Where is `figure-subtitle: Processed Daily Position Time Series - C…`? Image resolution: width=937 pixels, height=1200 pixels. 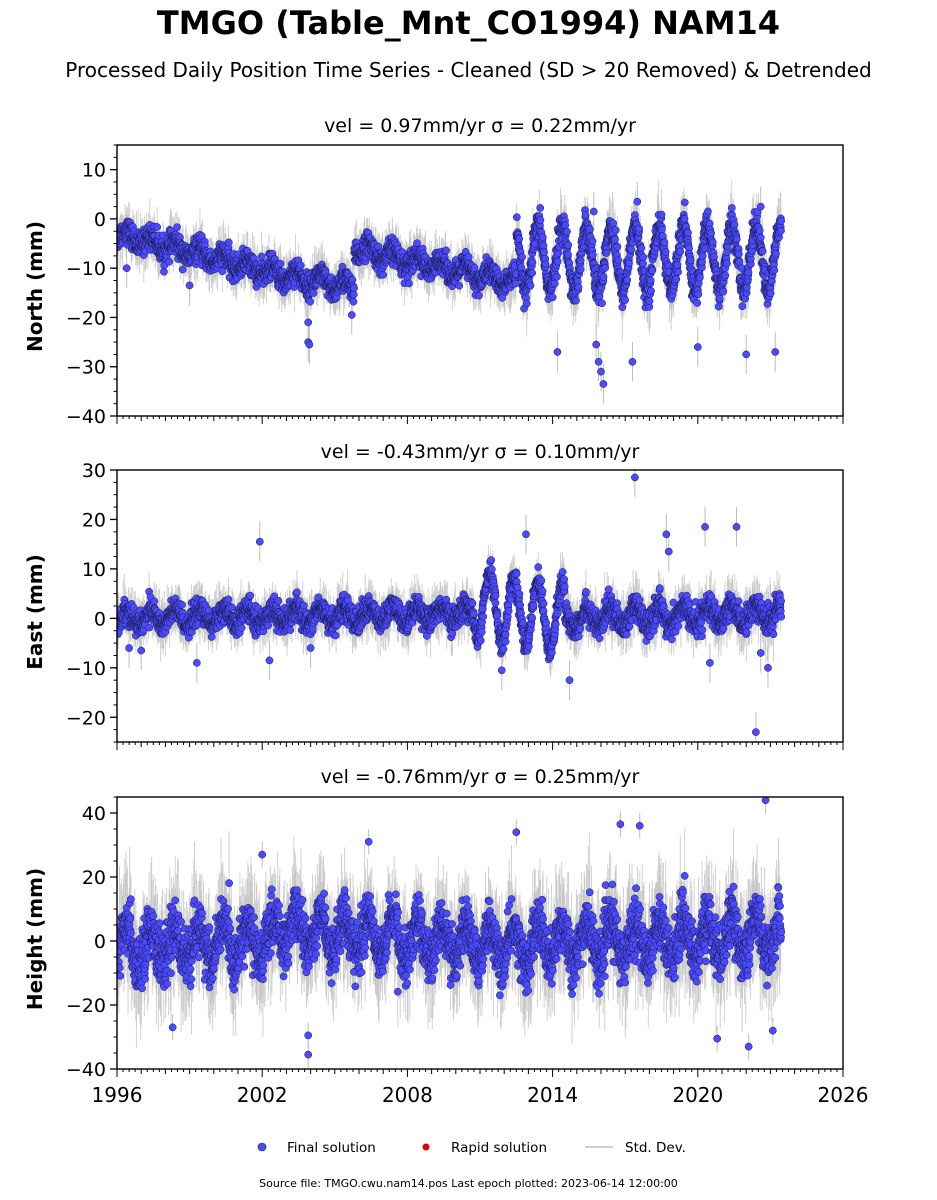
figure-subtitle: Processed Daily Position Time Series - C… is located at coordinates (468, 70).